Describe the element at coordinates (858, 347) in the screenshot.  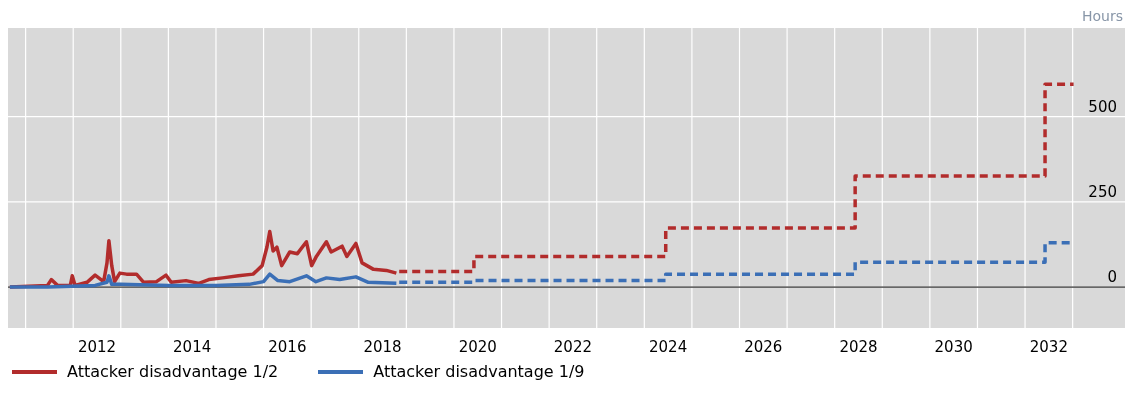
I see `x-tick-label: 2028` at that location.